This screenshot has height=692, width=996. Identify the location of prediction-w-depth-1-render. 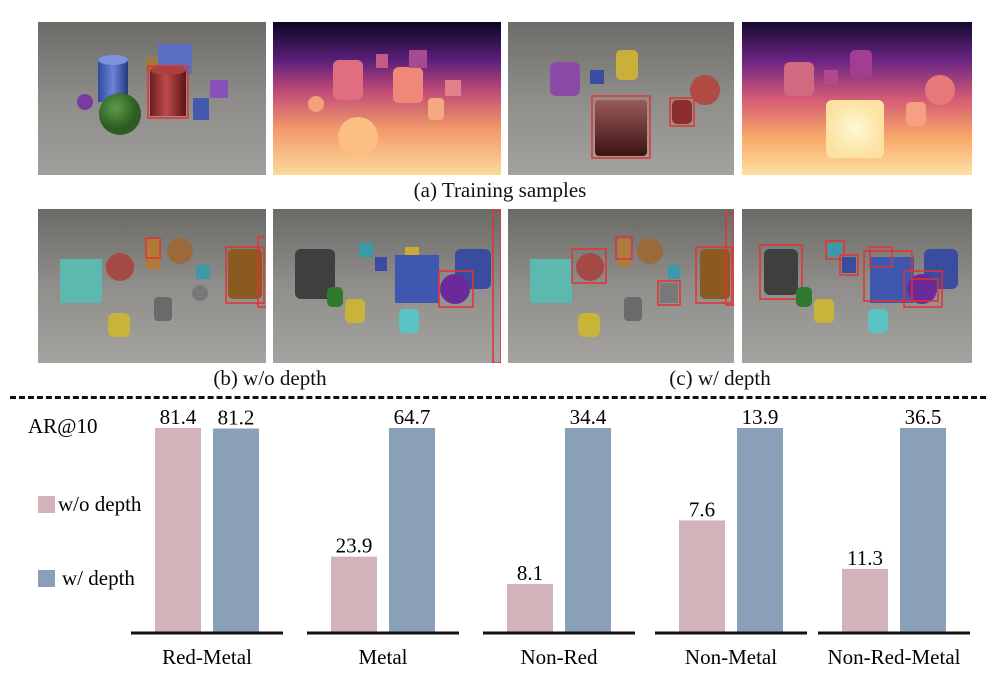
(621, 286).